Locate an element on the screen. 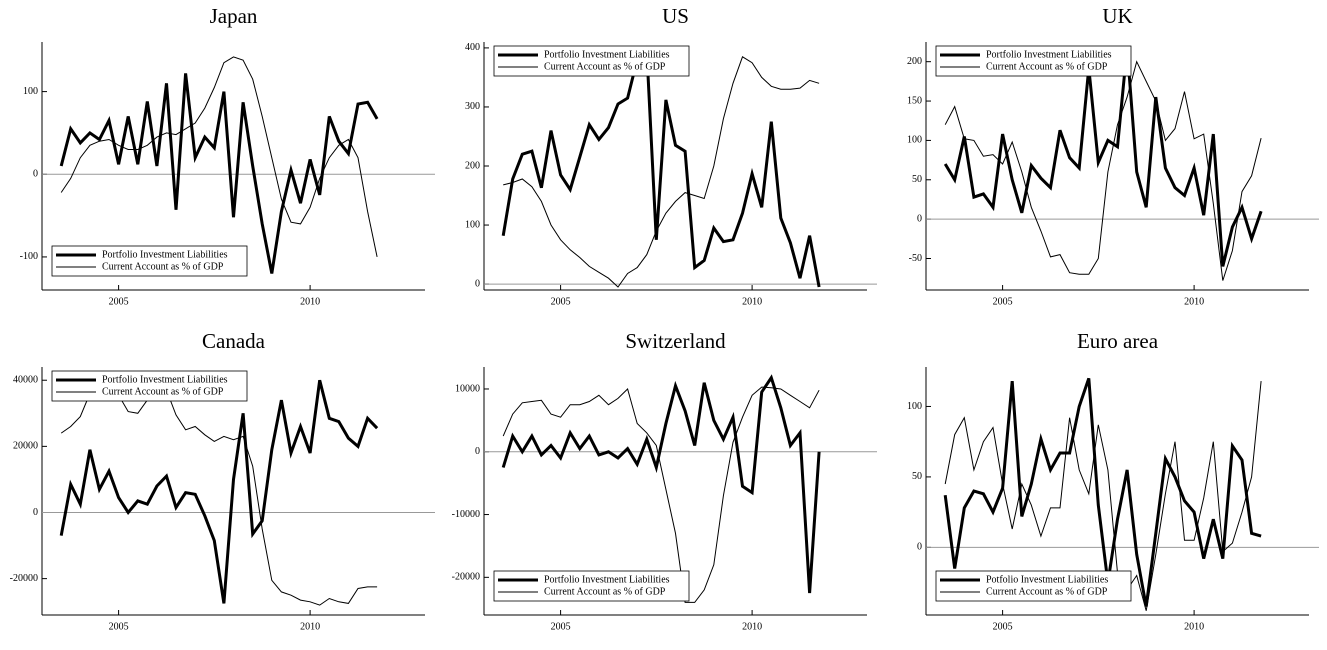 Image resolution: width=1327 pixels, height=650 pixels. y-tick-label: 300 is located at coordinates (472, 106).